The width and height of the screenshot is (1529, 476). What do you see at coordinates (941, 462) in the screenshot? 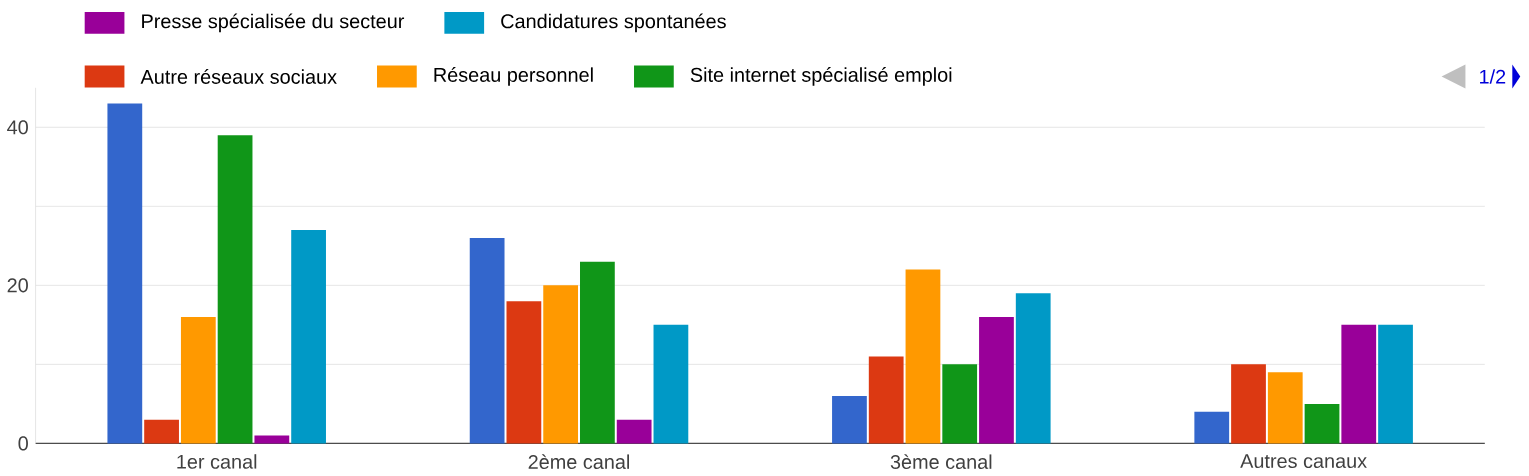
I see `x-tick-label: 3ème canal` at bounding box center [941, 462].